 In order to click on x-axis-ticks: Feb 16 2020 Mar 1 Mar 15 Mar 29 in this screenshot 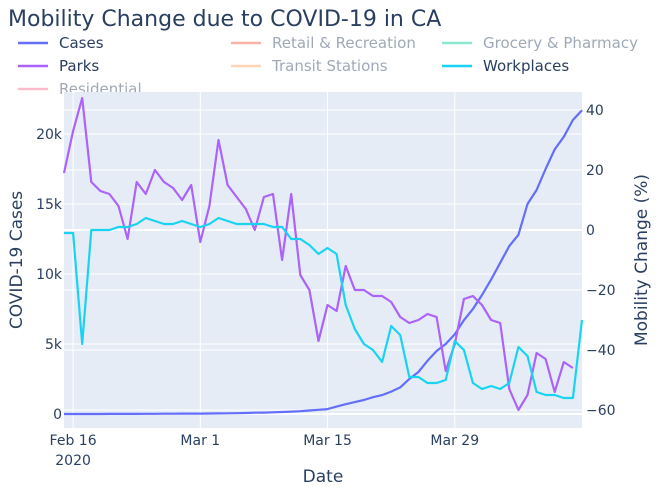, I will do `click(265, 451)`.